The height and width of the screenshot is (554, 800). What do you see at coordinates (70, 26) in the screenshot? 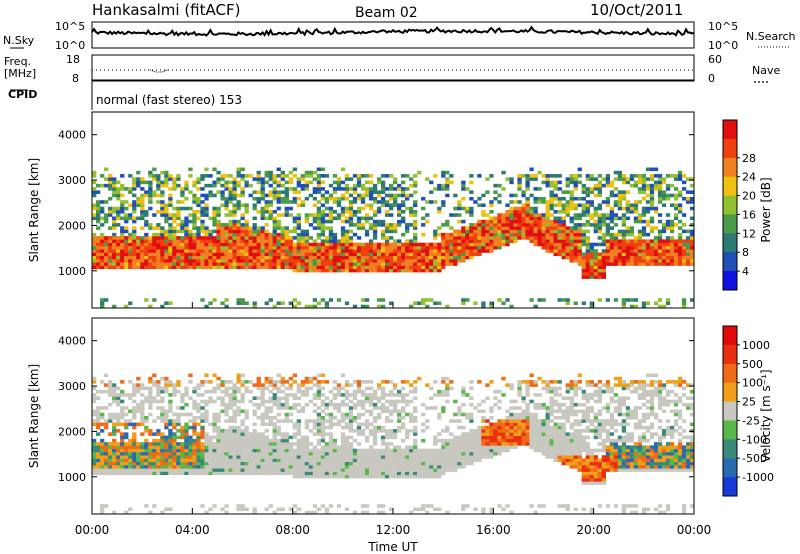
I see `noise-left-top-tick: 10^5` at bounding box center [70, 26].